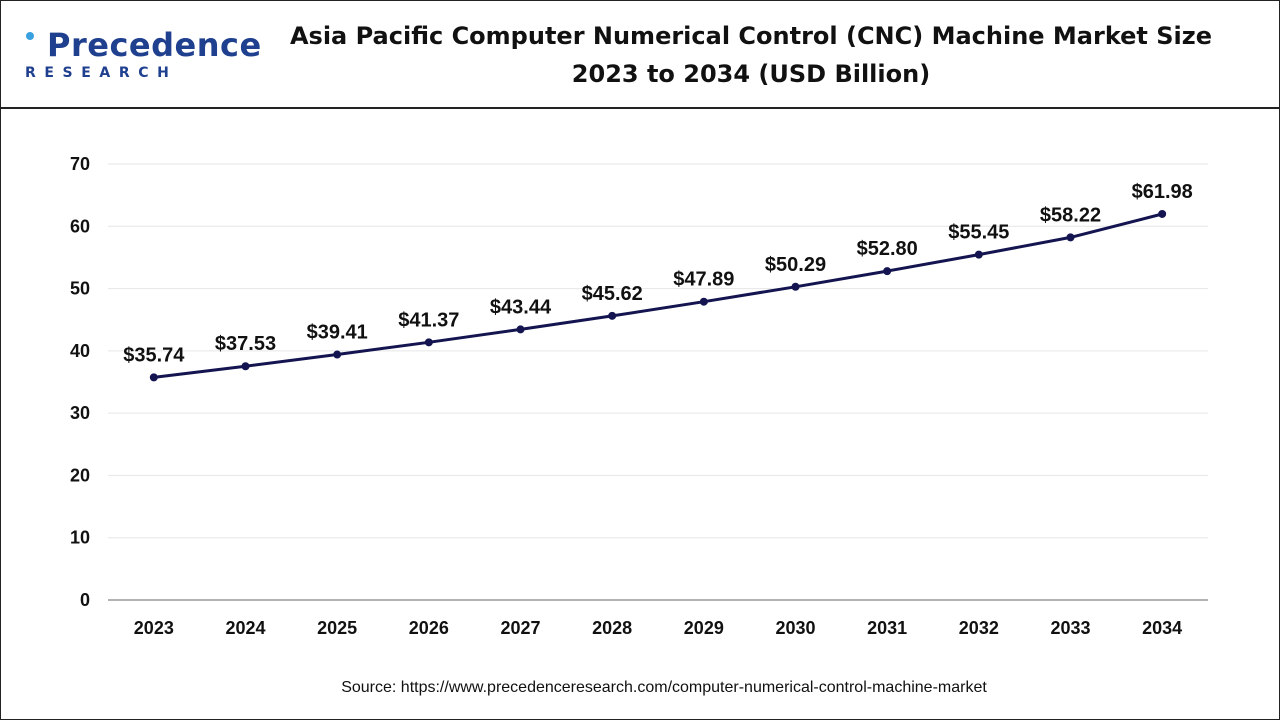  What do you see at coordinates (80, 475) in the screenshot?
I see `y-tick-label: 20` at bounding box center [80, 475].